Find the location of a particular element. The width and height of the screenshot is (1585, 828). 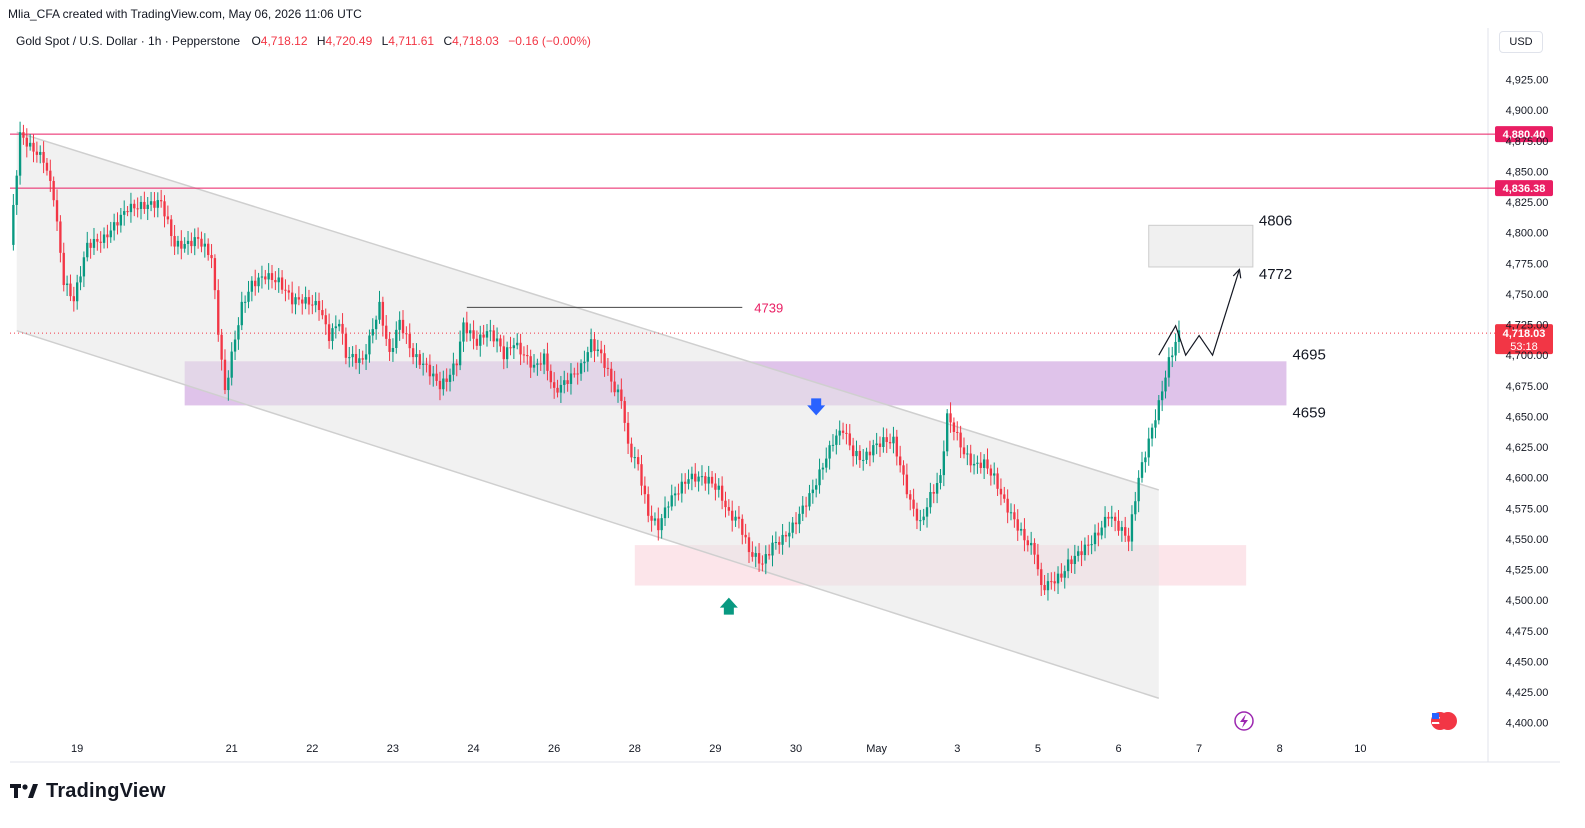

lightning-icon is located at coordinates (1244, 721).